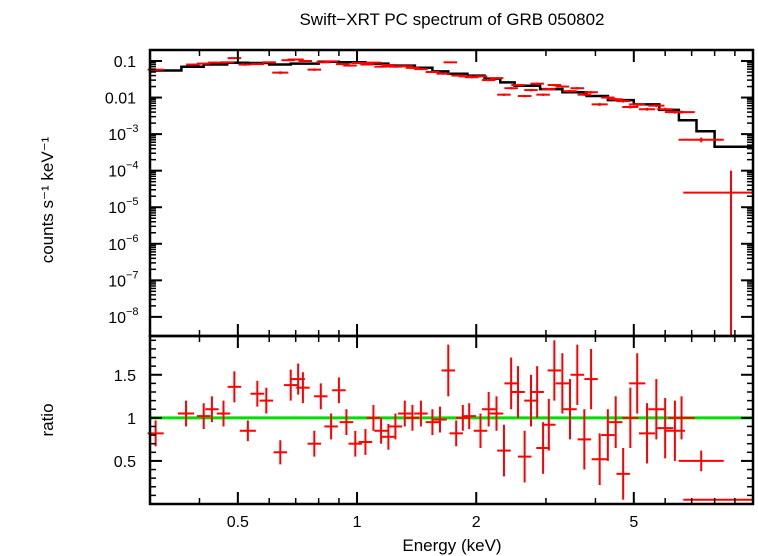 The width and height of the screenshot is (758, 556). What do you see at coordinates (132, 275) in the screenshot?
I see `y-tick-exponent: −7` at bounding box center [132, 275].